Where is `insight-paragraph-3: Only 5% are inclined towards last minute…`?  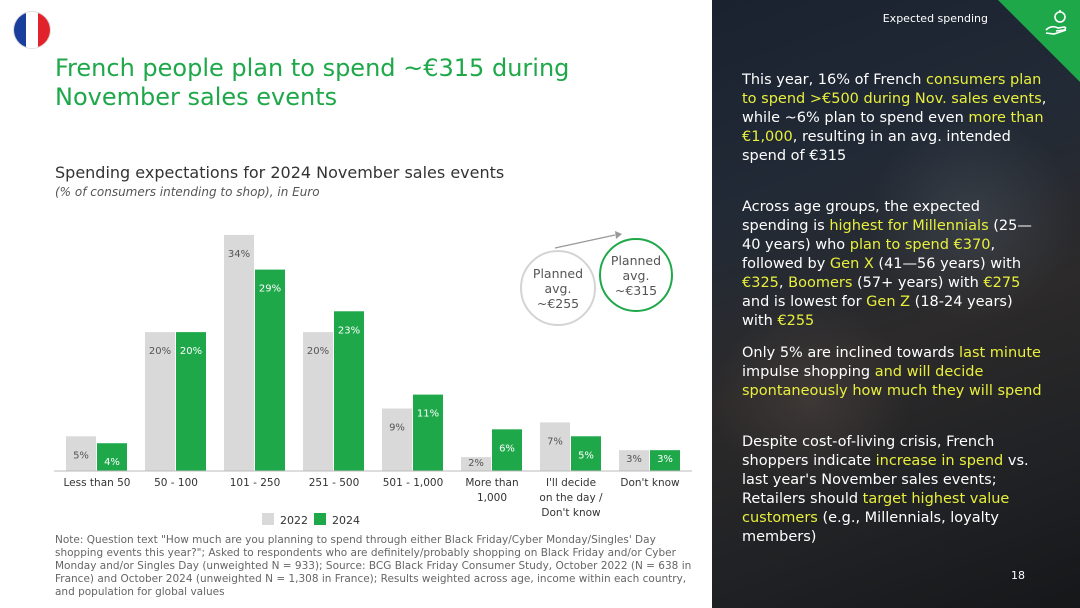 insight-paragraph-3: Only 5% are inclined towards last minute… is located at coordinates (894, 372).